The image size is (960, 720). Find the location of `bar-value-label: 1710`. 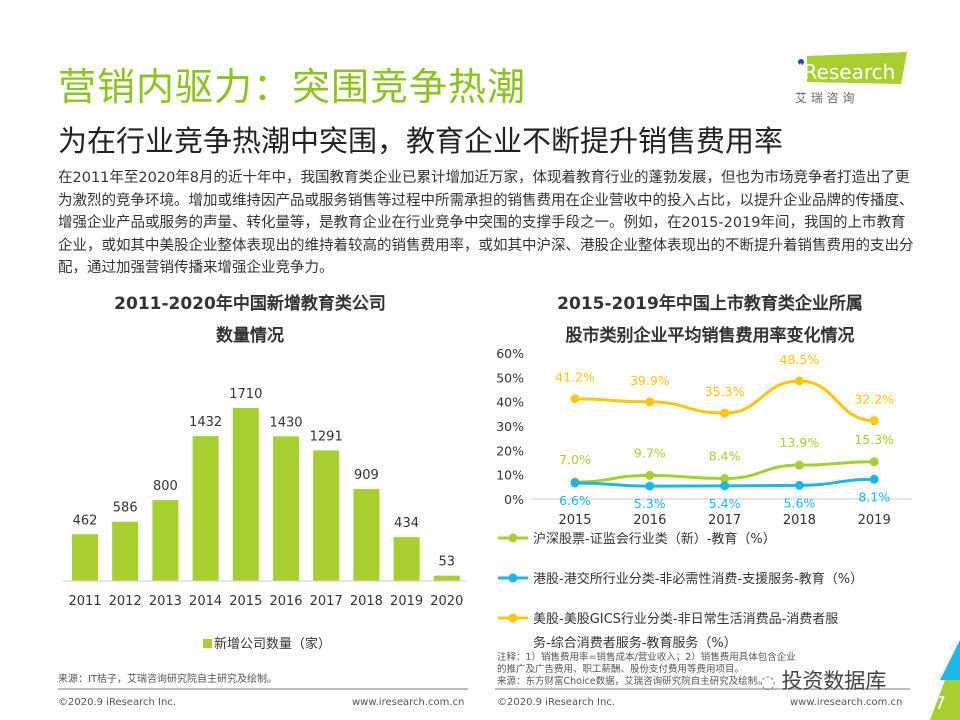

bar-value-label: 1710 is located at coordinates (245, 394).